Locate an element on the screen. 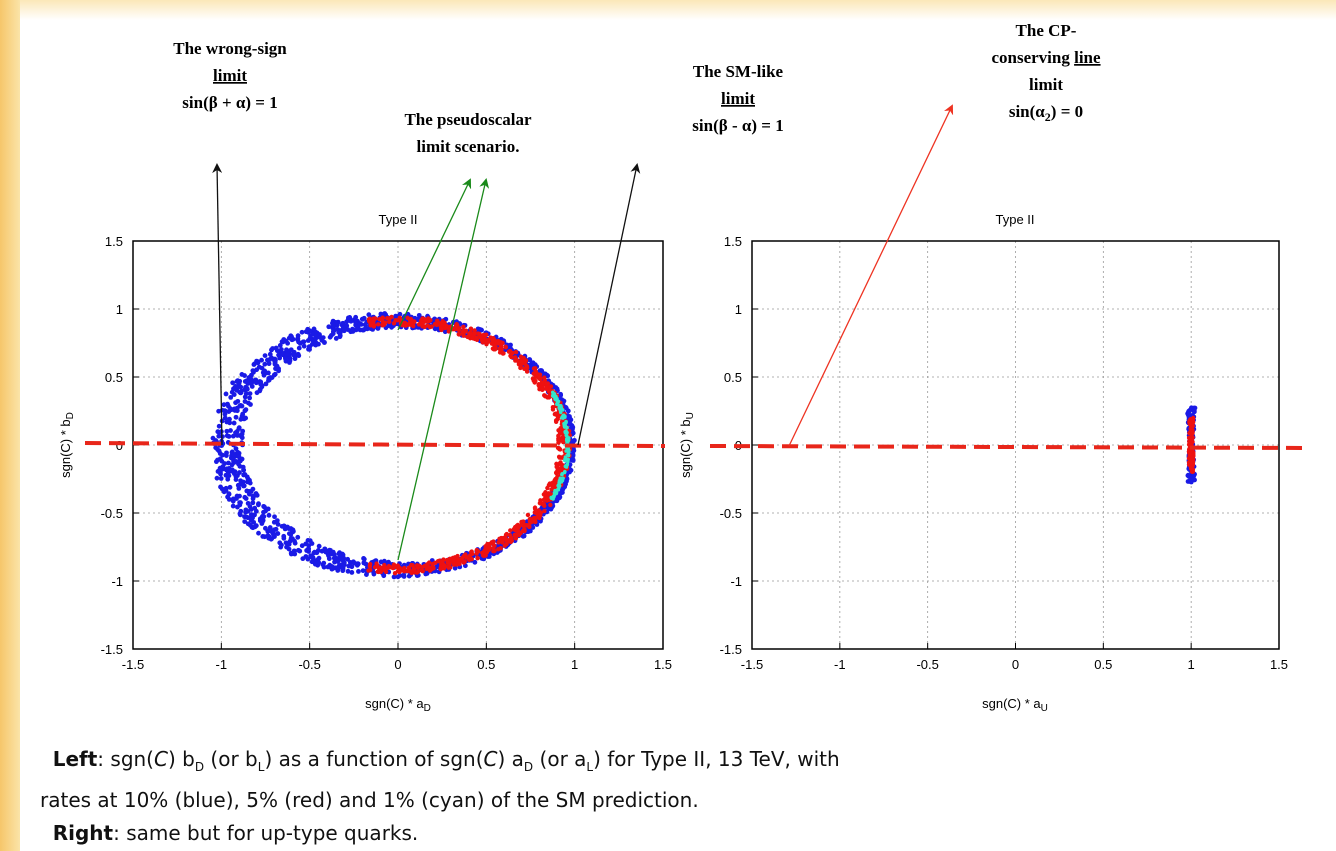 The image size is (1336, 851). x-tick-label: 1.5 is located at coordinates (663, 664).